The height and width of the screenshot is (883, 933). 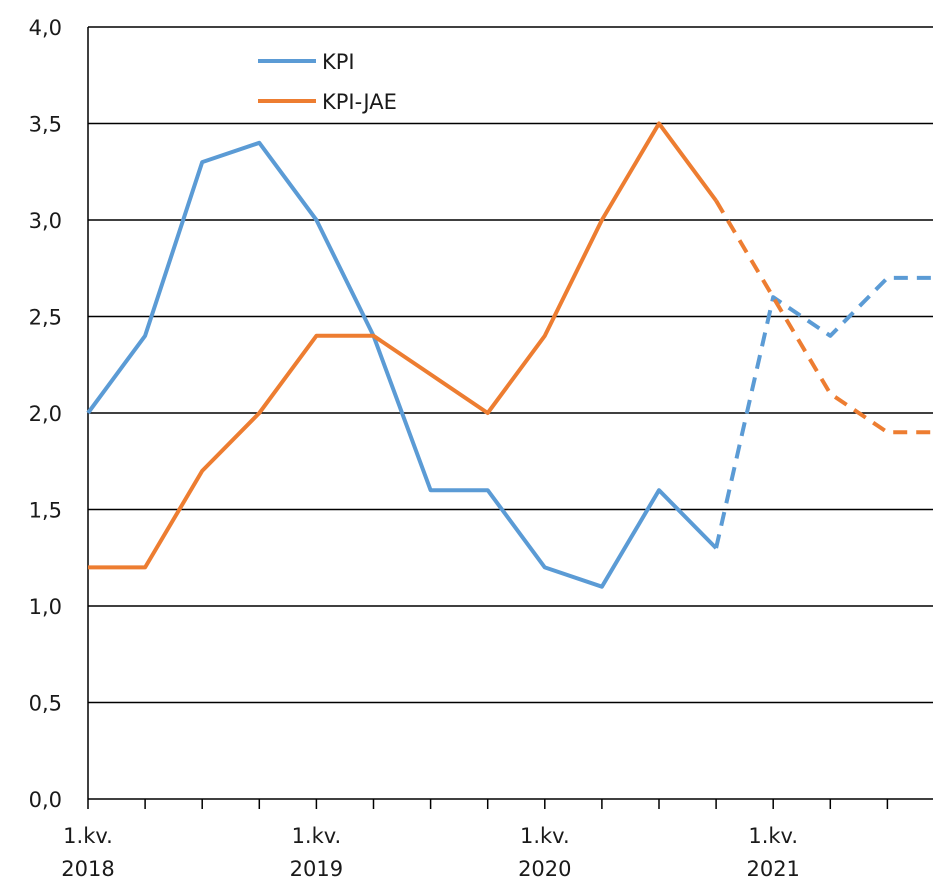 I want to click on y-tick-label: 1,5, so click(x=45, y=511).